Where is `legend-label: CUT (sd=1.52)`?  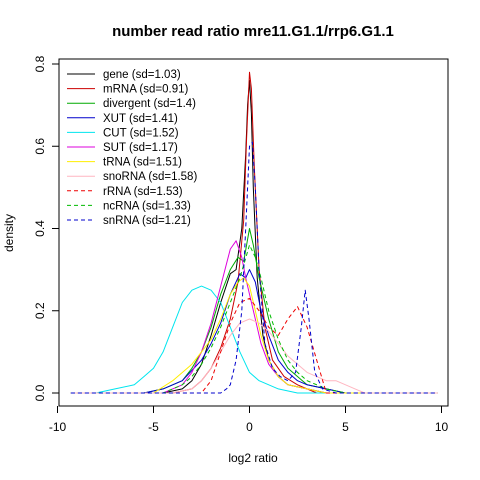
legend-label: CUT (sd=1.52) is located at coordinates (141, 133).